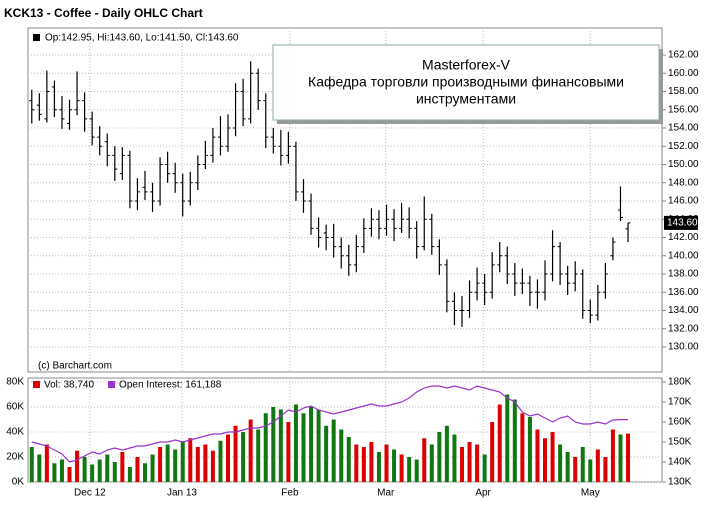  What do you see at coordinates (15, 382) in the screenshot?
I see `y-tick-label: 80K` at bounding box center [15, 382].